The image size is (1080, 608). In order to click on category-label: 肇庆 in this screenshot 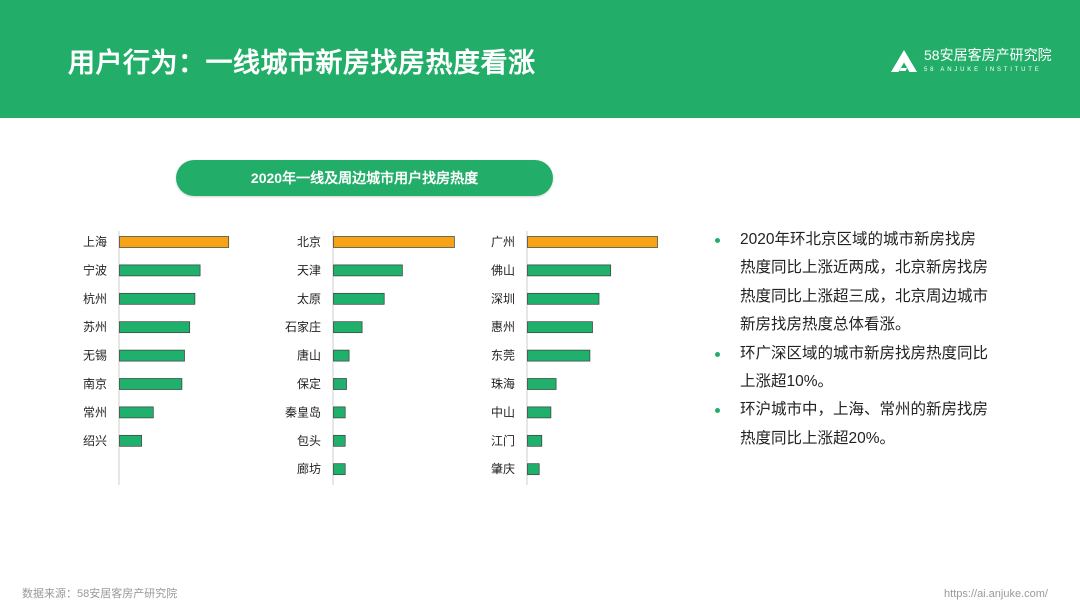, I will do `click(503, 468)`.